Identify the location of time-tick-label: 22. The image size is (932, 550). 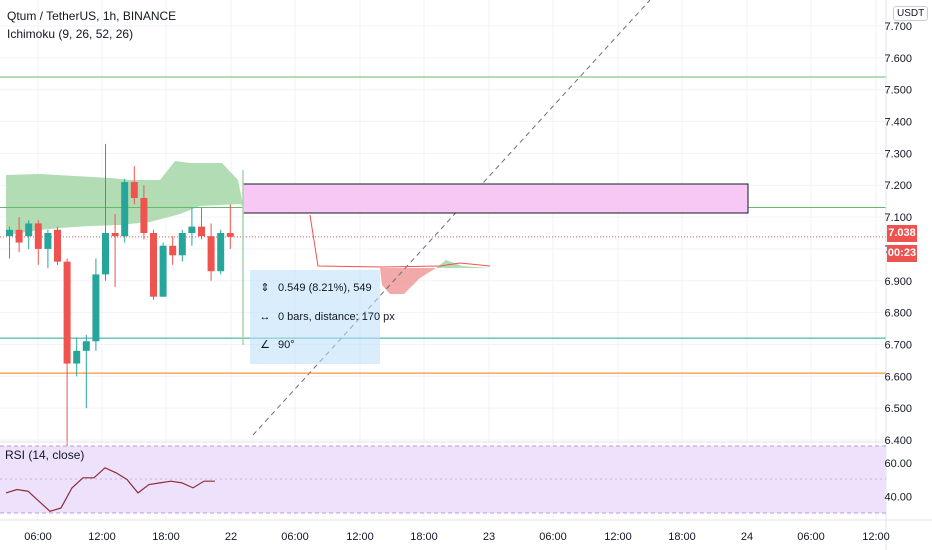
(231, 537).